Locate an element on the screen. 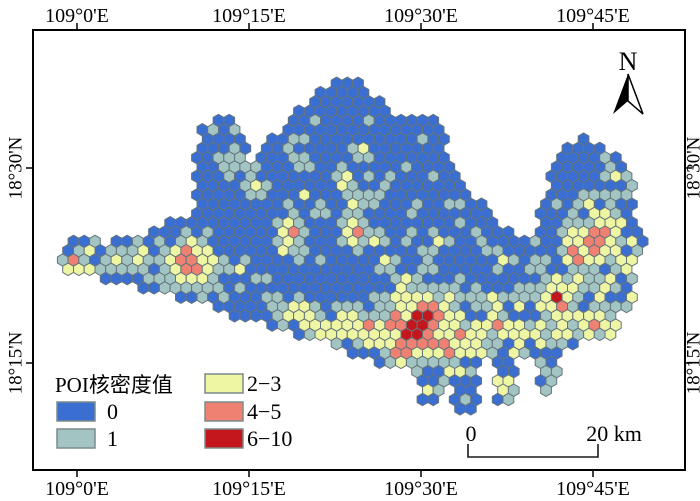 This screenshot has width=700, height=501. north-arrow: N is located at coordinates (628, 81).